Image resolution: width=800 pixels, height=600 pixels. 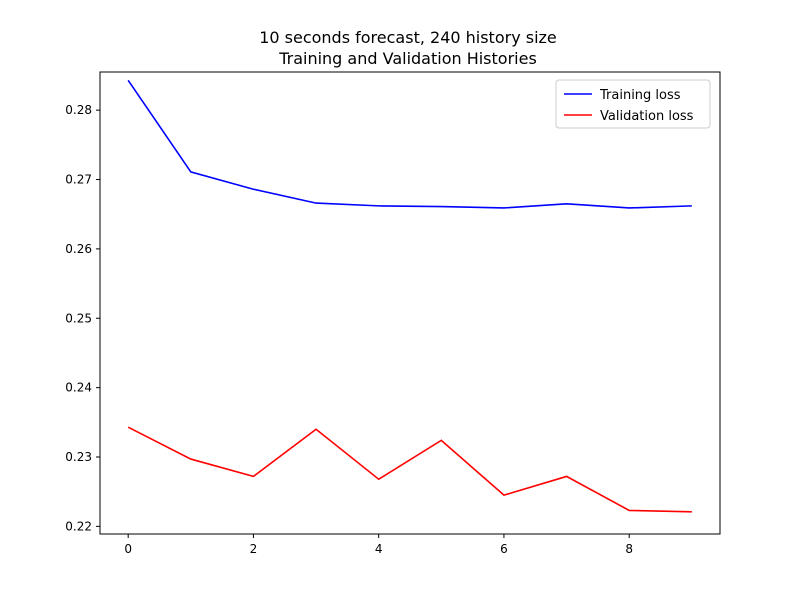 I want to click on y-tick-label: 0.25, so click(x=78, y=318).